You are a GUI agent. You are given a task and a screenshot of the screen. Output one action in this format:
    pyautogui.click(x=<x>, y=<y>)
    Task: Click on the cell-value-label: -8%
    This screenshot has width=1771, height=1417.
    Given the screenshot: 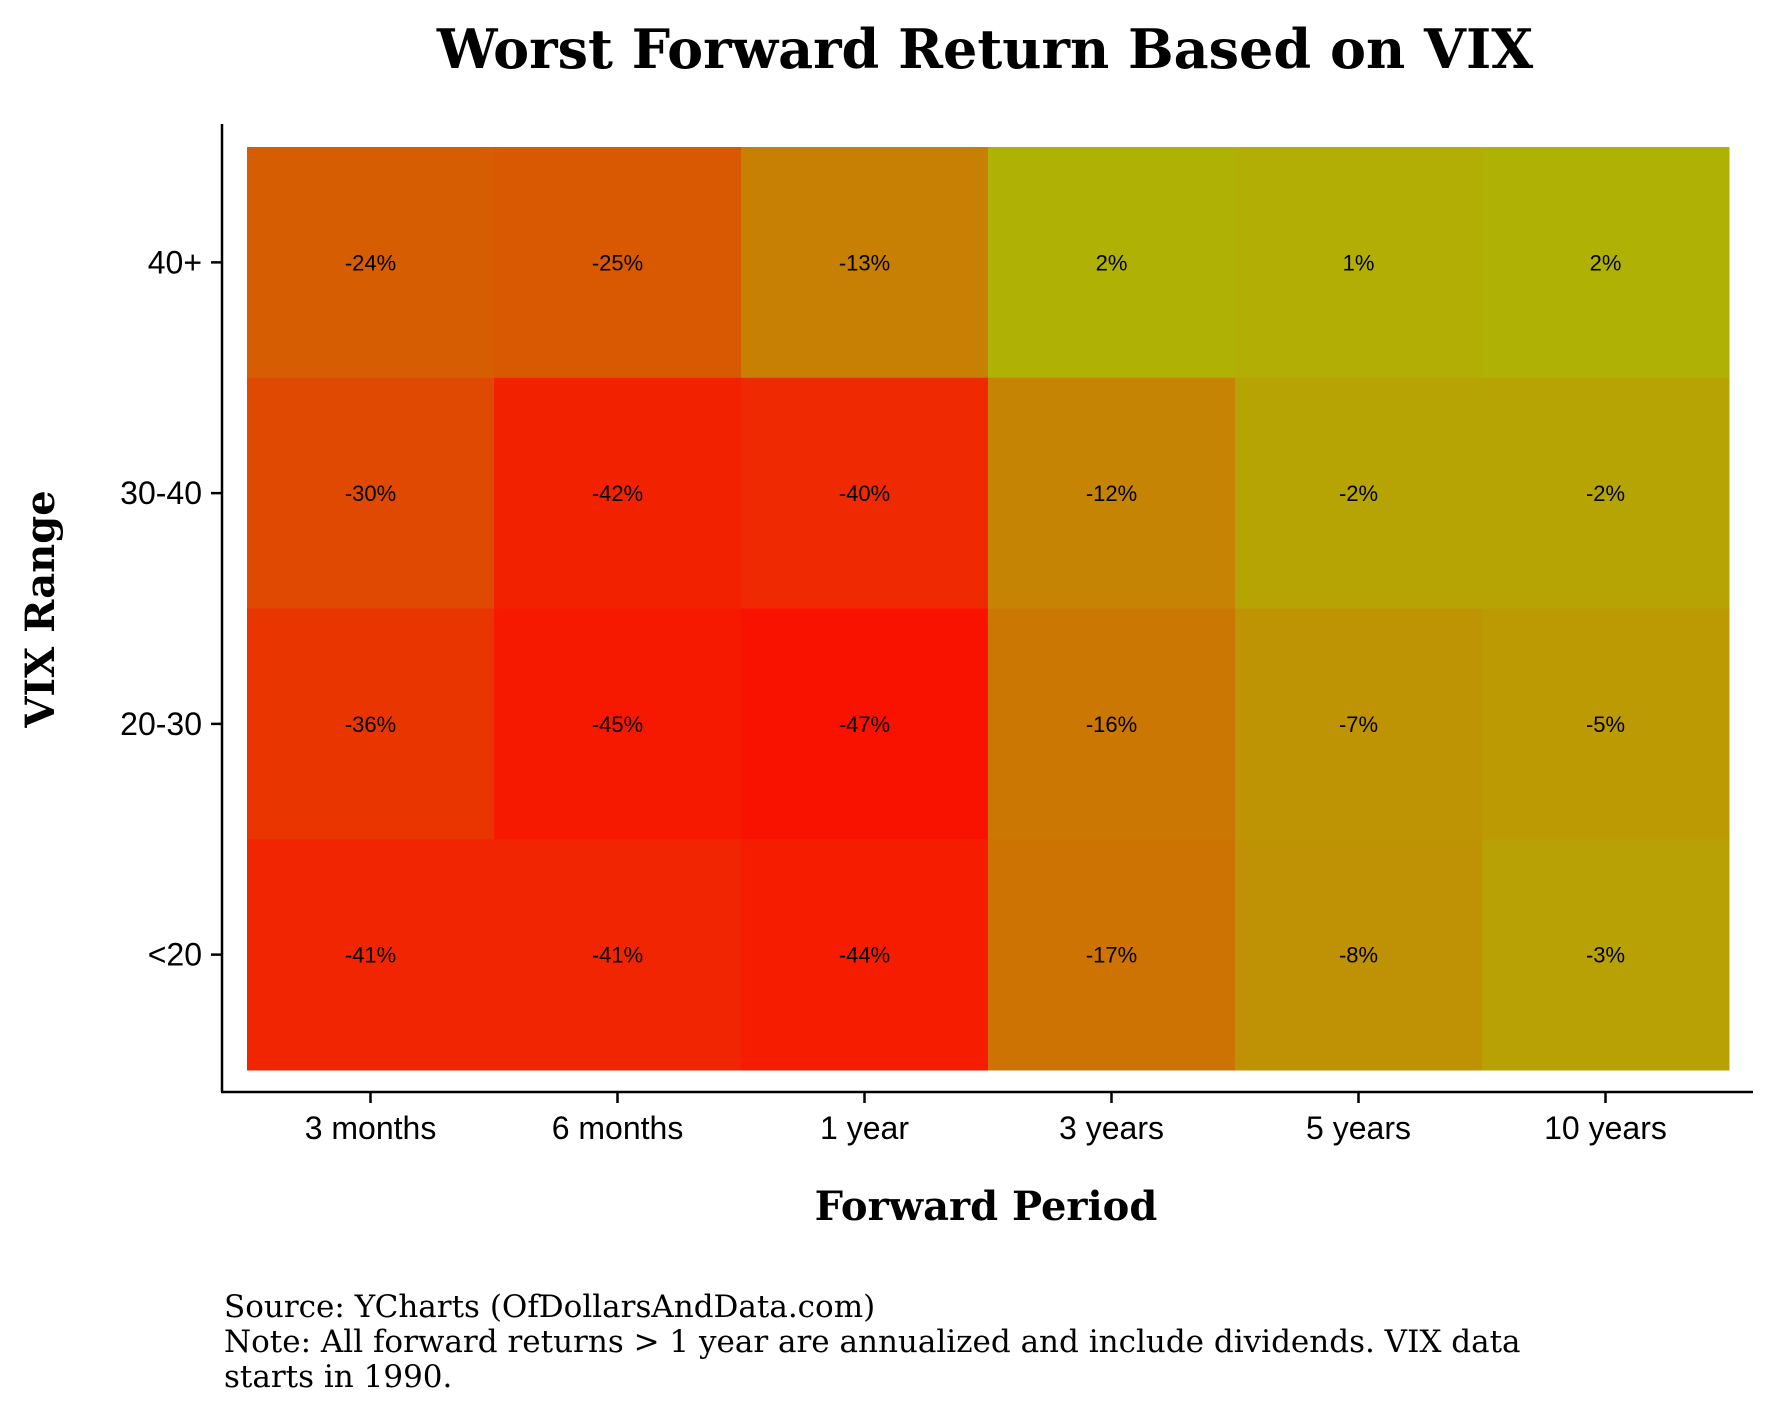 What is the action you would take?
    pyautogui.click(x=1358, y=955)
    